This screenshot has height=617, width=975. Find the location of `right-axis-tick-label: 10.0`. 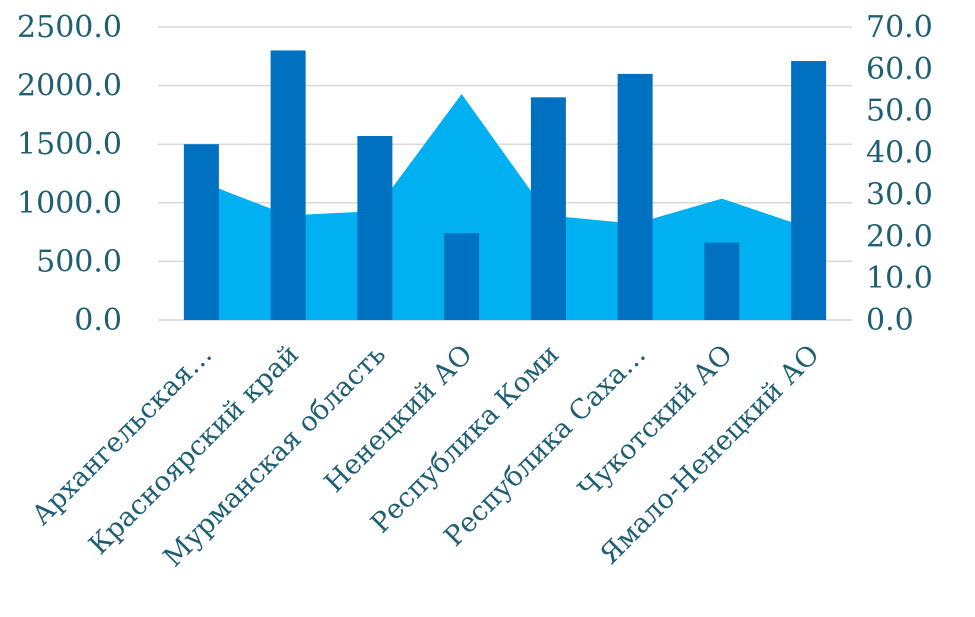

right-axis-tick-label: 10.0 is located at coordinates (899, 278).